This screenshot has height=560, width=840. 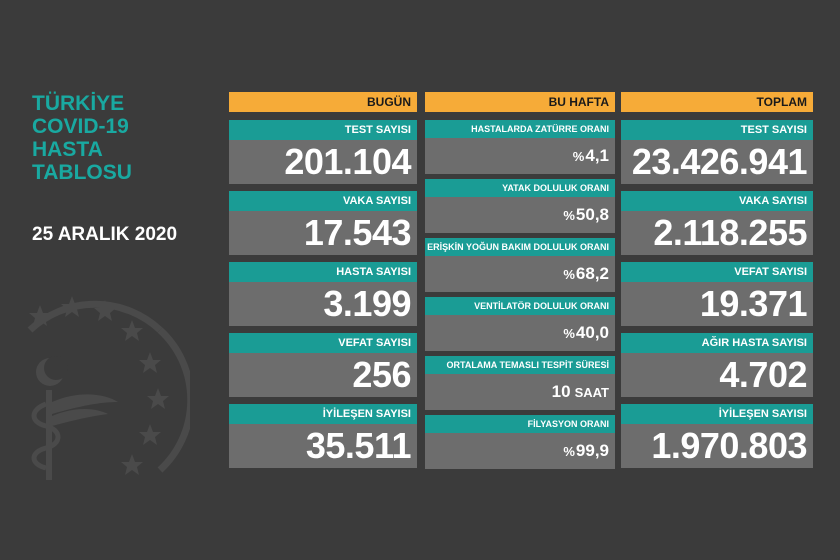 What do you see at coordinates (323, 375) in the screenshot?
I see `stat-value: 256` at bounding box center [323, 375].